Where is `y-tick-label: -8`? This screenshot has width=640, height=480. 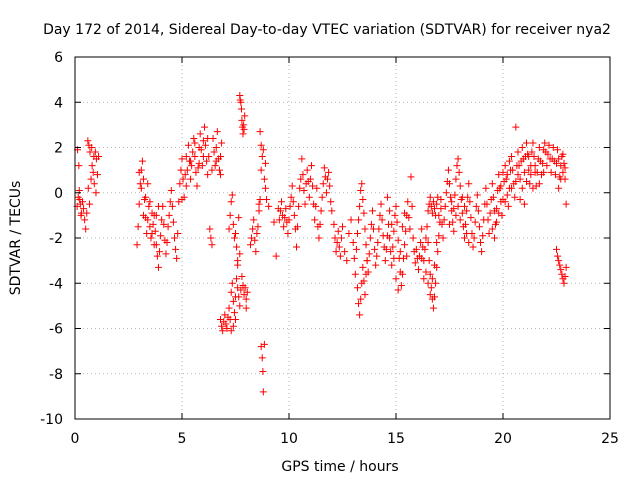 y-tick-label: -8 is located at coordinates (56, 375).